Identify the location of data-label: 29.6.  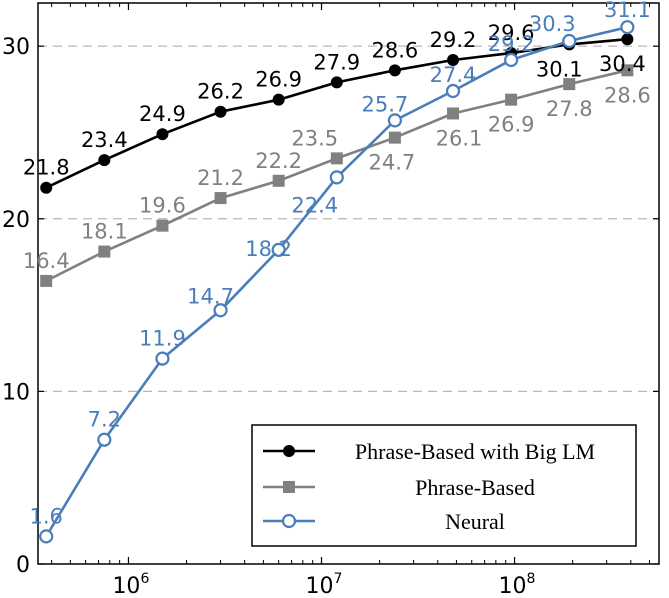
(511, 33).